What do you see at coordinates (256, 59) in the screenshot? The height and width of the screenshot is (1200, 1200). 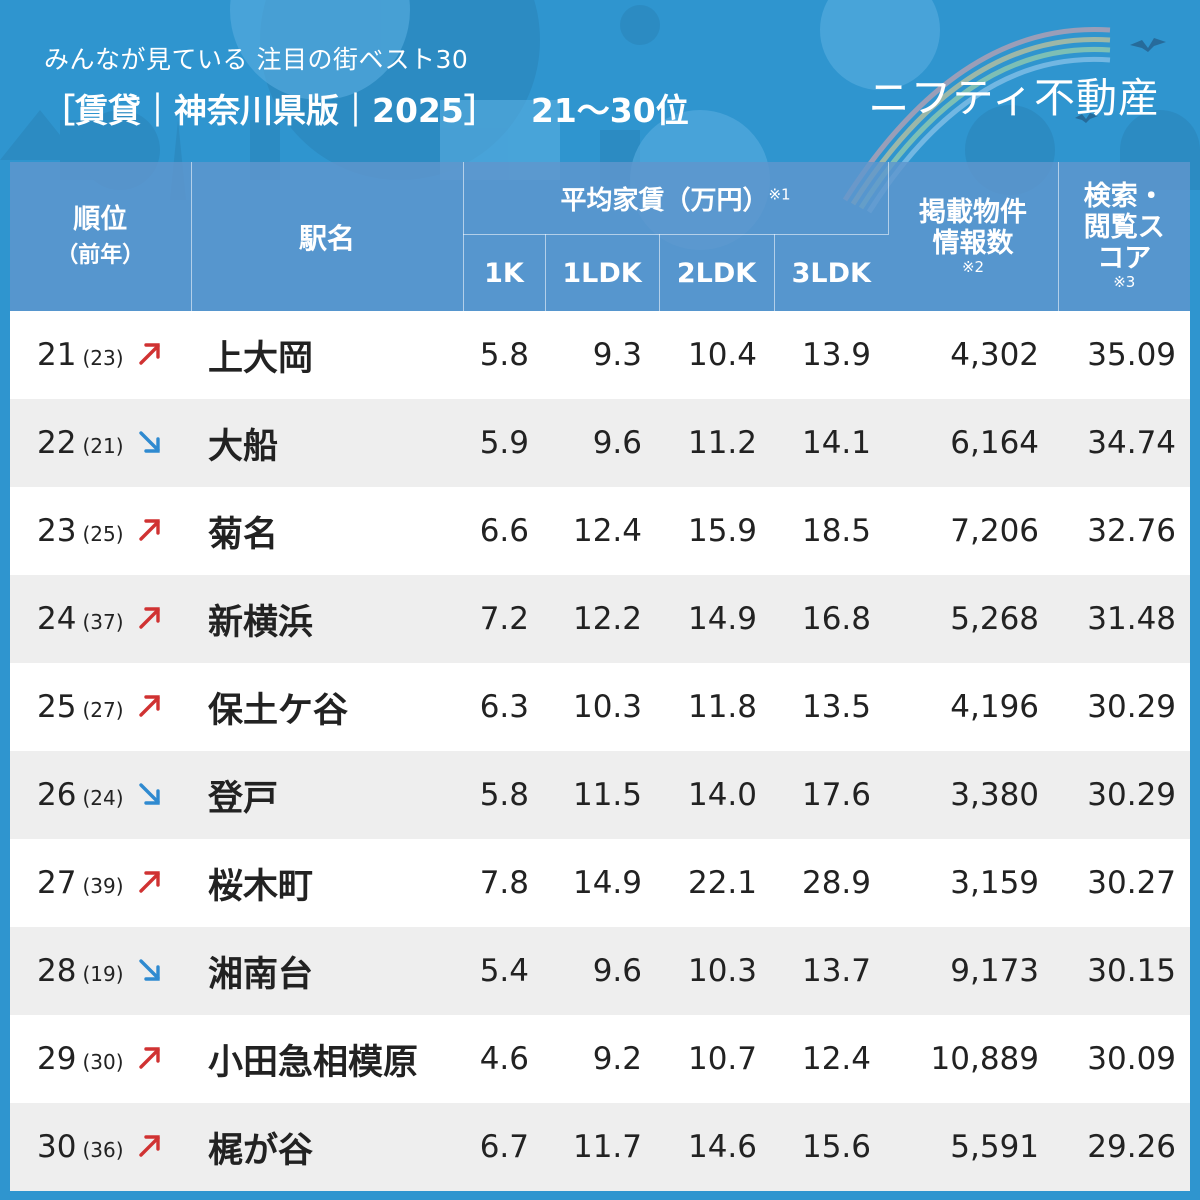 I see `subtitle: みんなが見ている 注目の街ベスト30` at bounding box center [256, 59].